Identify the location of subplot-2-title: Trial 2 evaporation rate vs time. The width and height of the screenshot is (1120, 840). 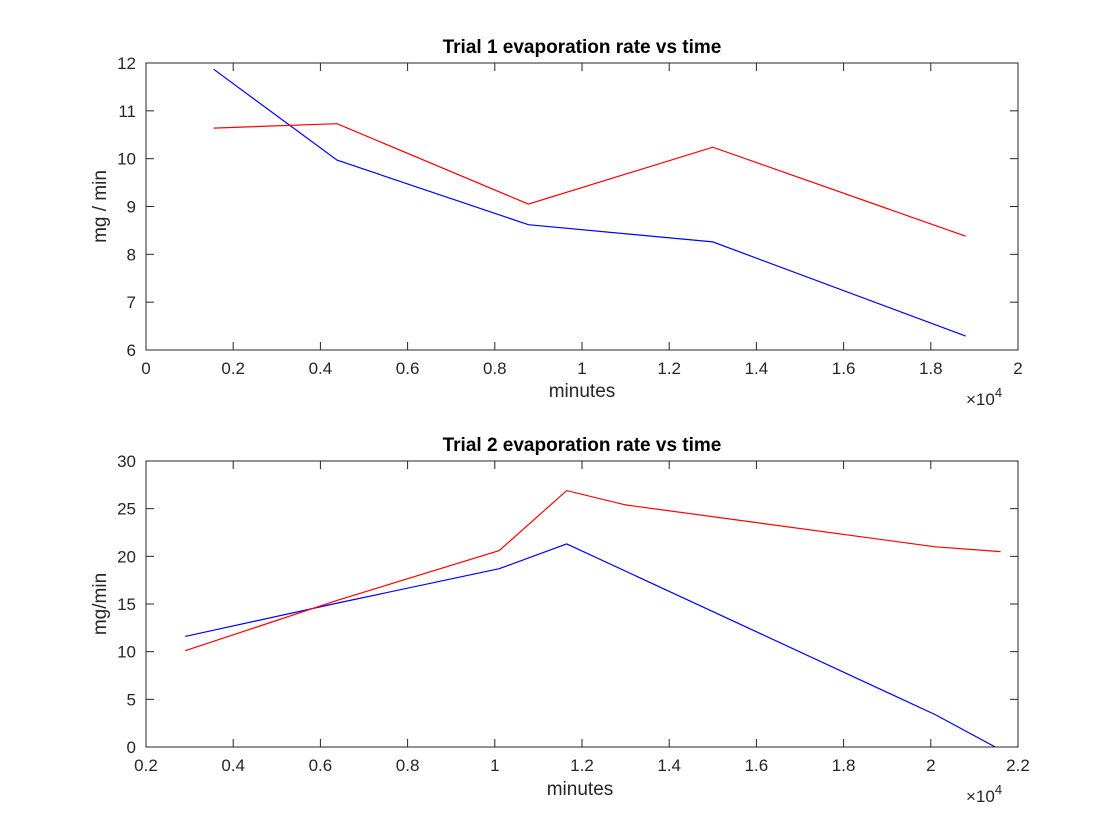
(582, 445).